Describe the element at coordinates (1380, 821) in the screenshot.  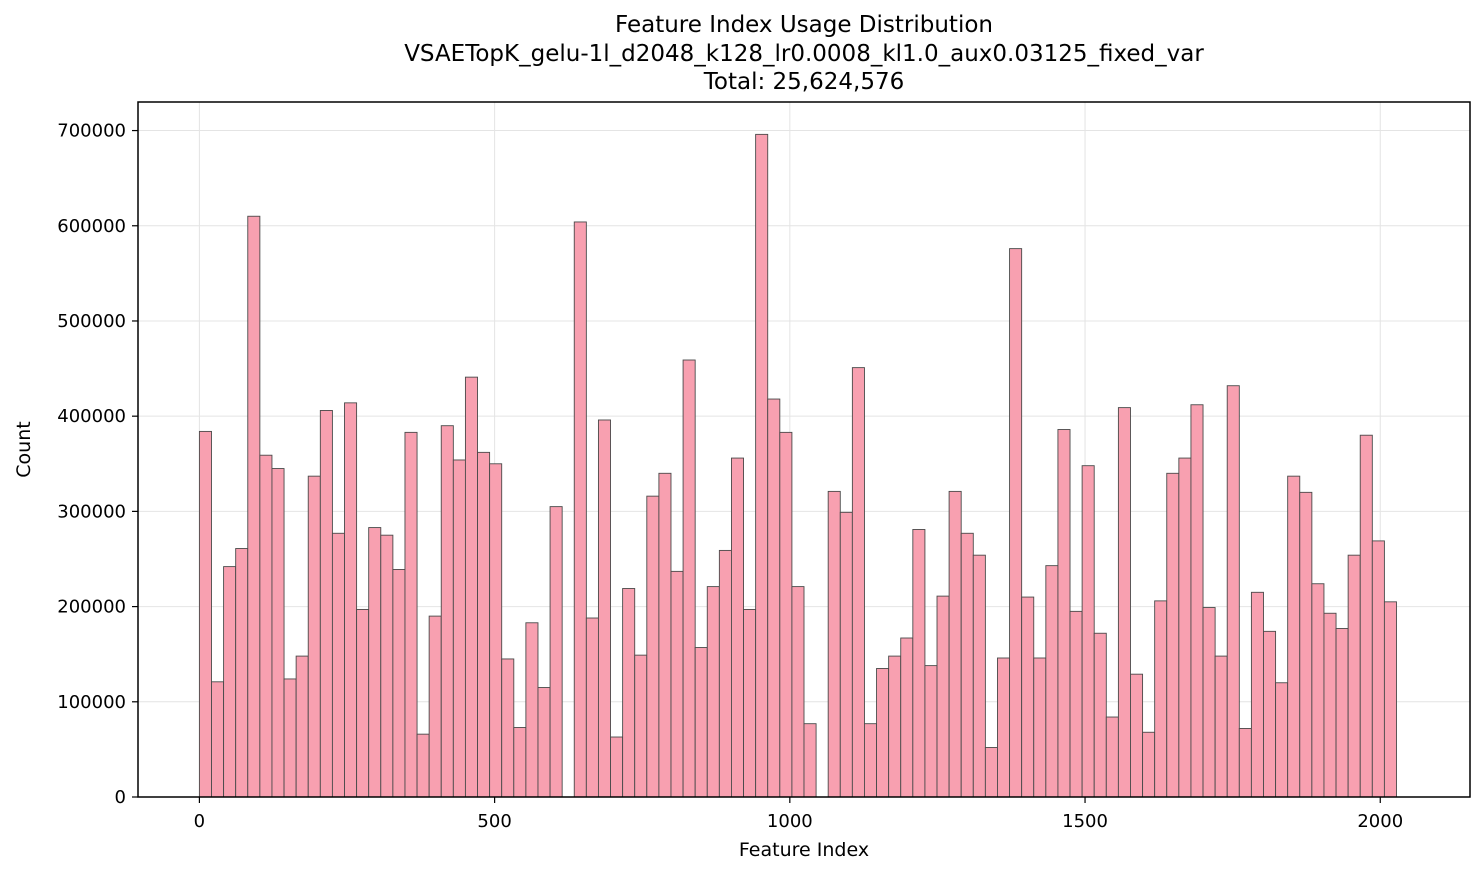
I see `x-tick-label: 2000` at that location.